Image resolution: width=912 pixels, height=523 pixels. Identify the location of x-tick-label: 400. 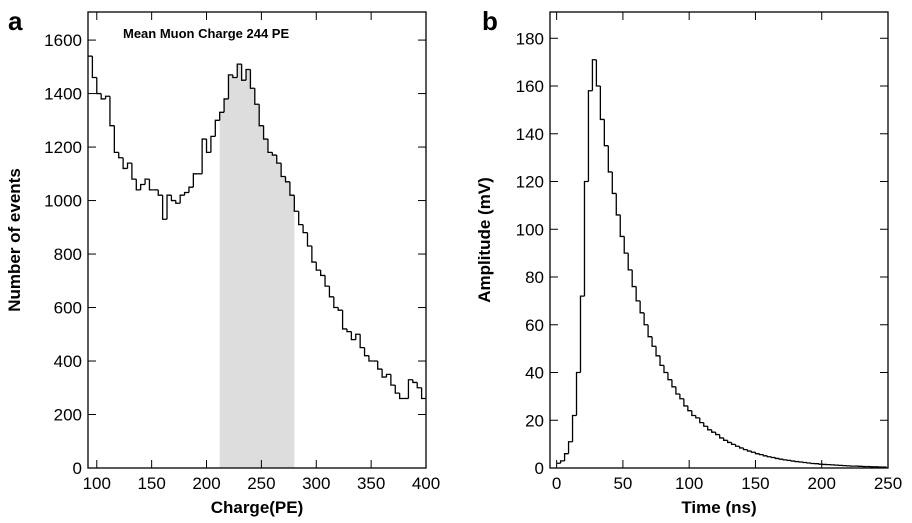
(426, 483).